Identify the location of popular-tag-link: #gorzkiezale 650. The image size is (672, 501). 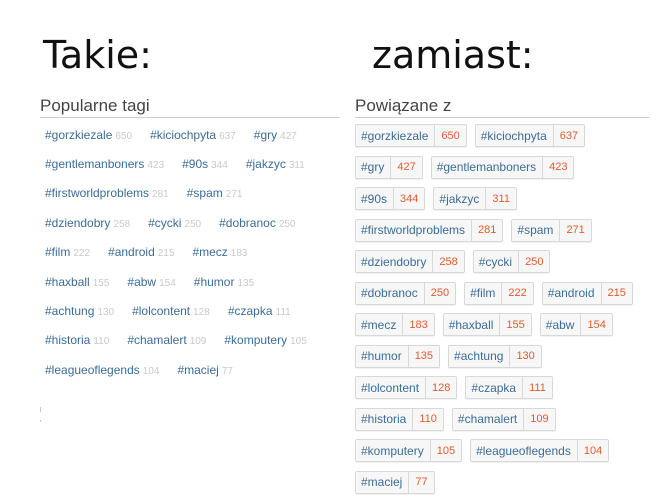
(88, 135).